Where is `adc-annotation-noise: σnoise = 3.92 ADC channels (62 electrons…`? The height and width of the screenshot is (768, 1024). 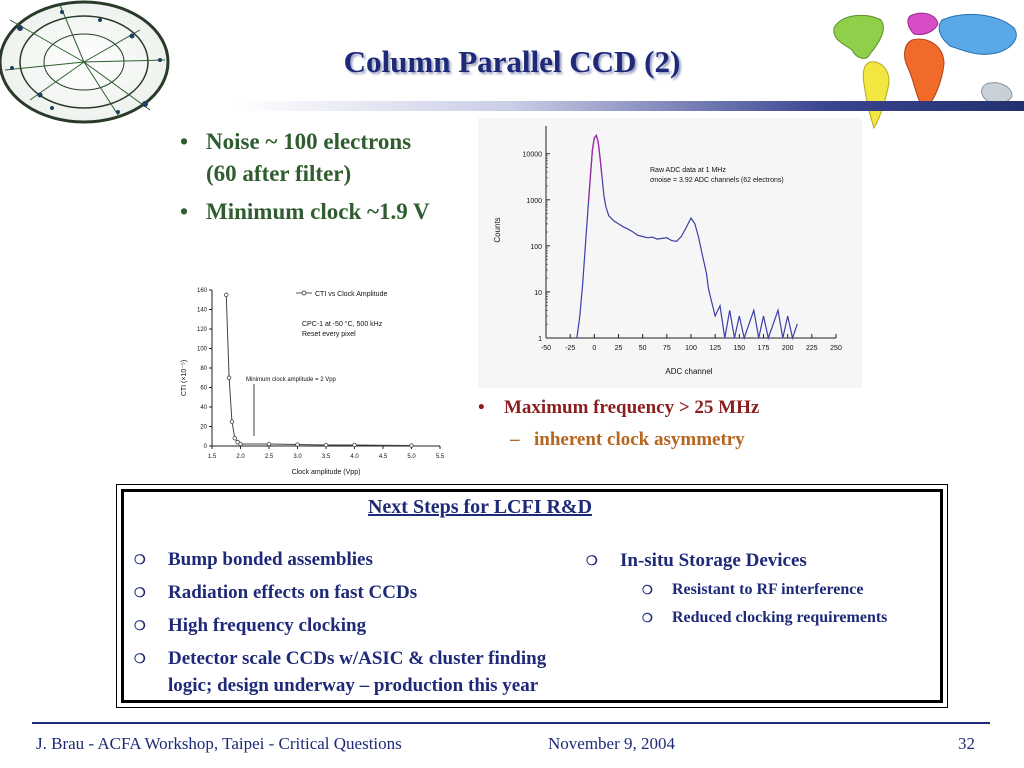 adc-annotation-noise: σnoise = 3.92 ADC channels (62 electrons… is located at coordinates (717, 180).